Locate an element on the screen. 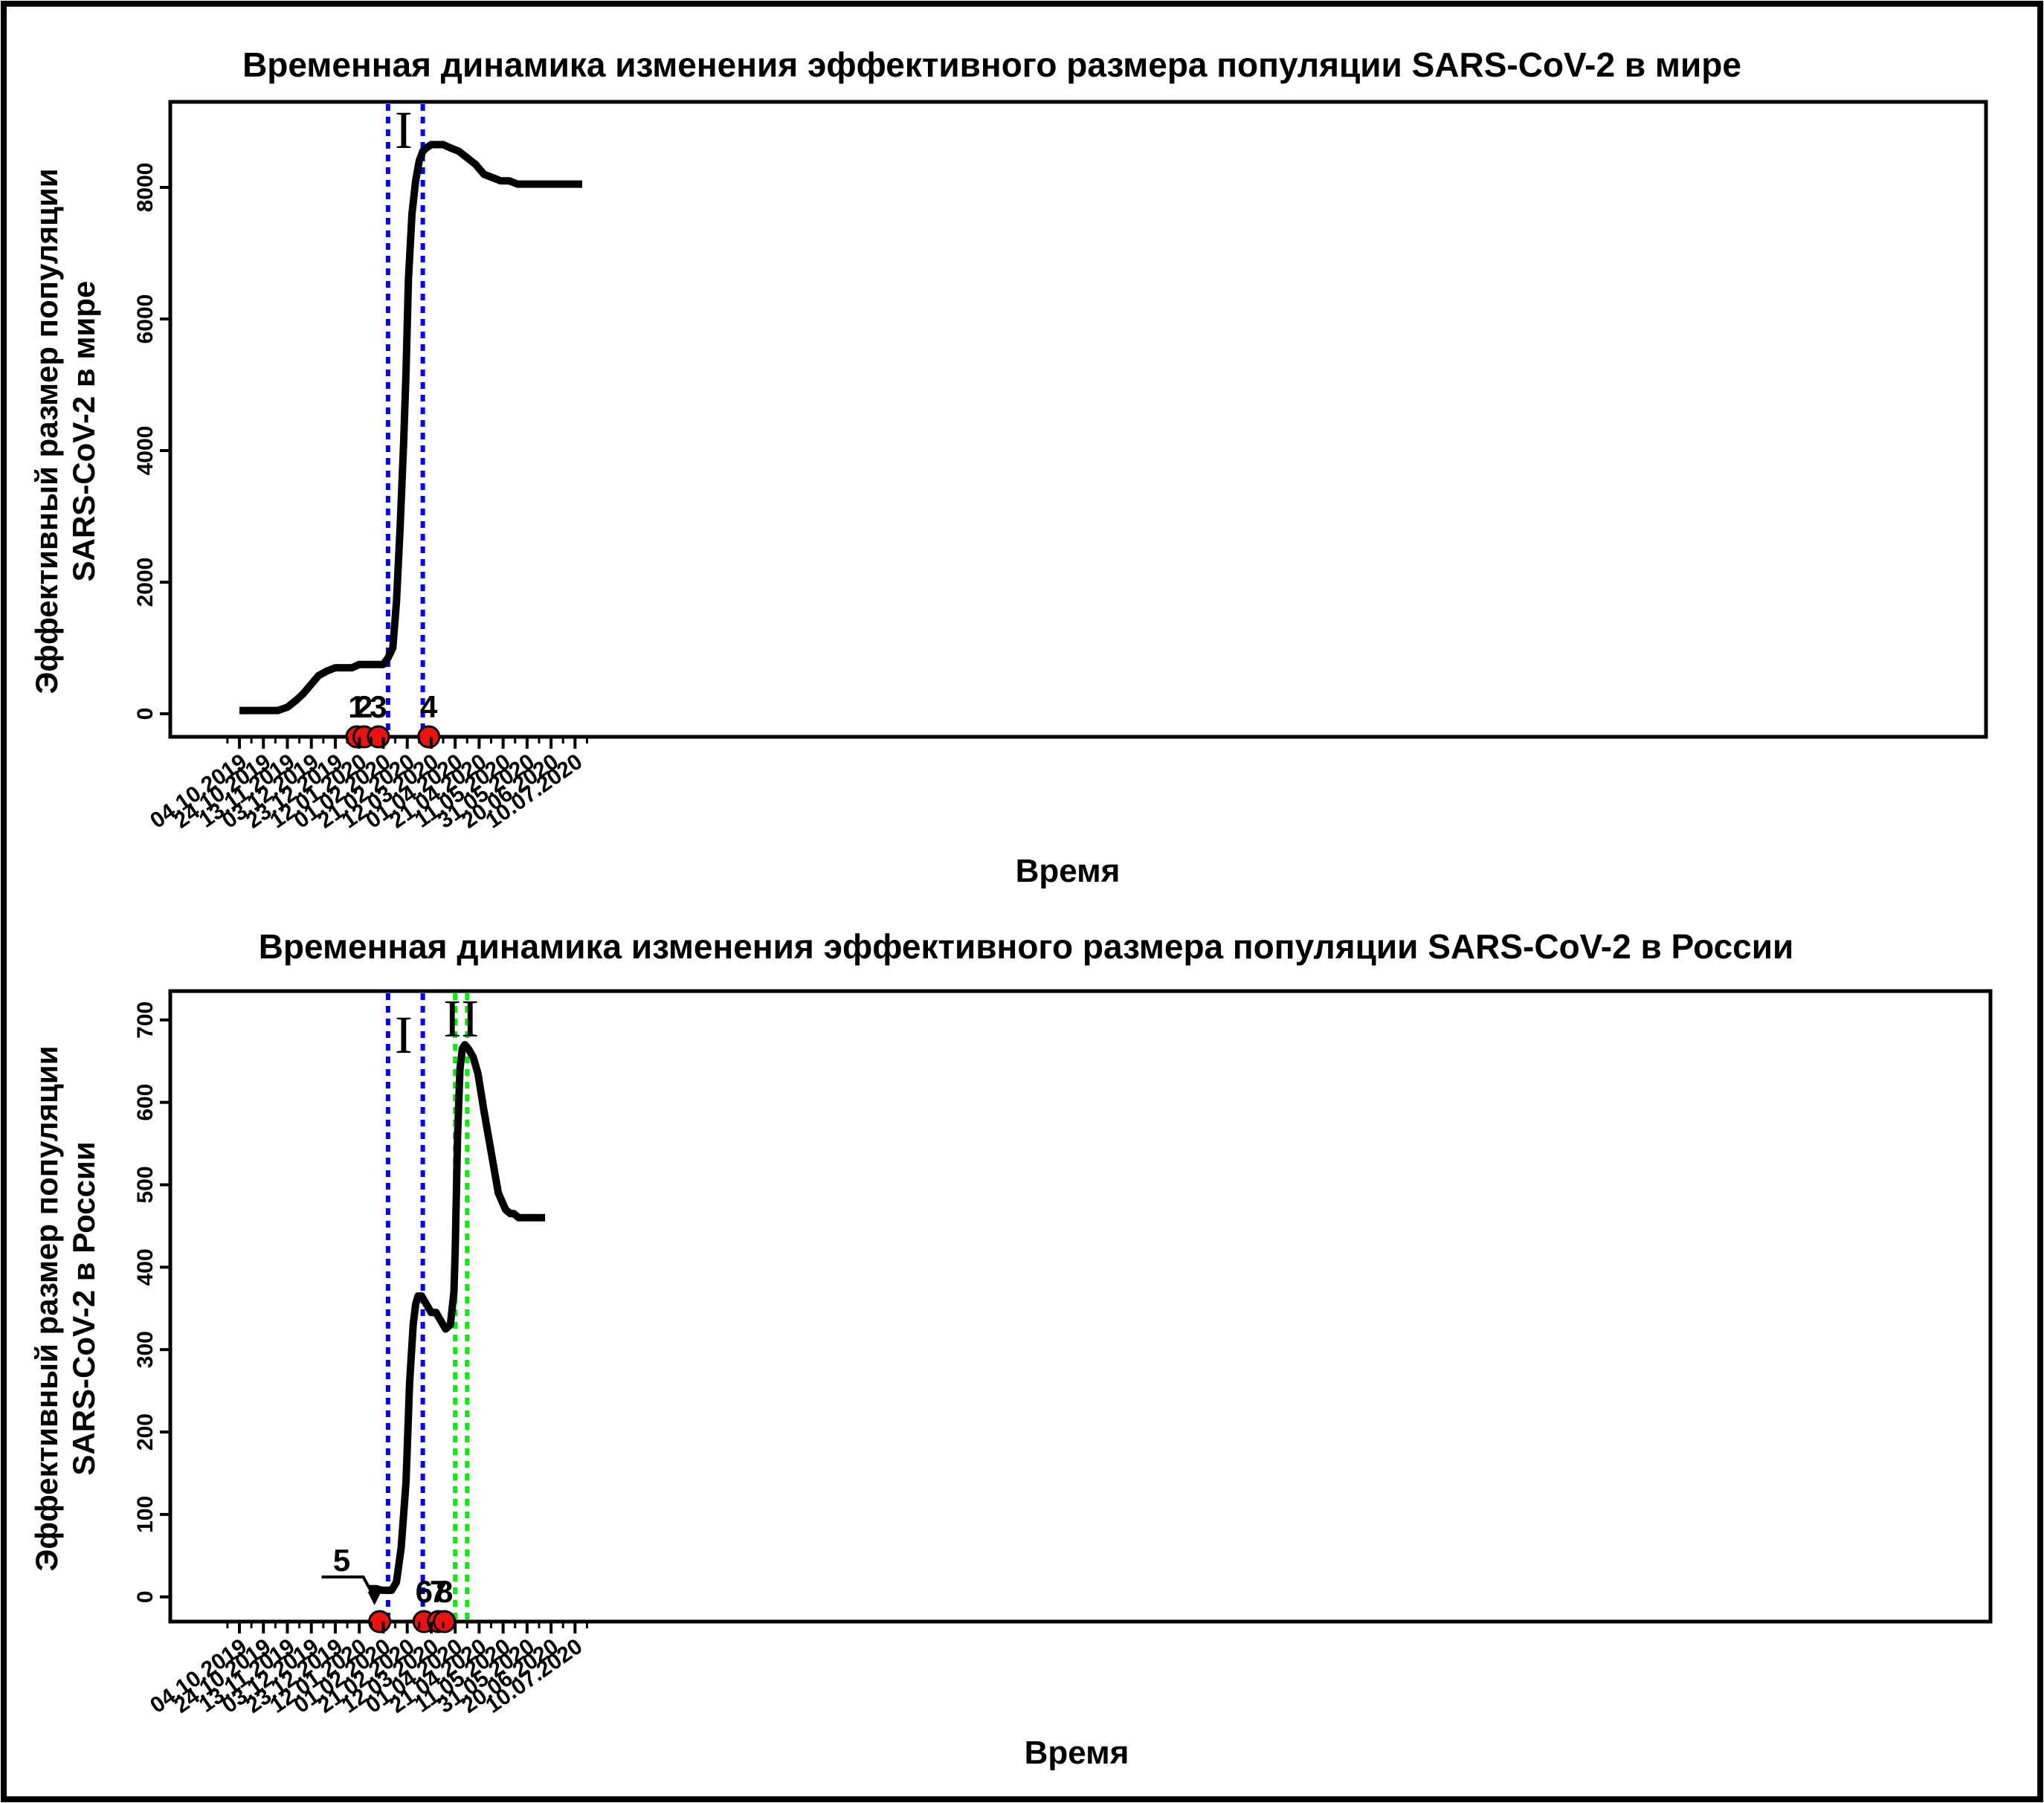 This screenshot has width=2044, height=1803. event-label: 3 is located at coordinates (378, 706).